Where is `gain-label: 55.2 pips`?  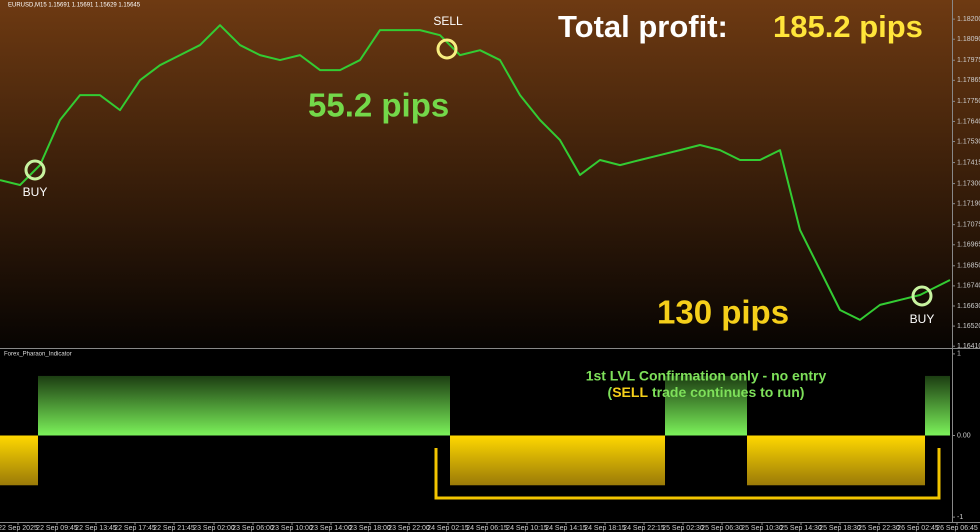 gain-label: 55.2 pips is located at coordinates (378, 105).